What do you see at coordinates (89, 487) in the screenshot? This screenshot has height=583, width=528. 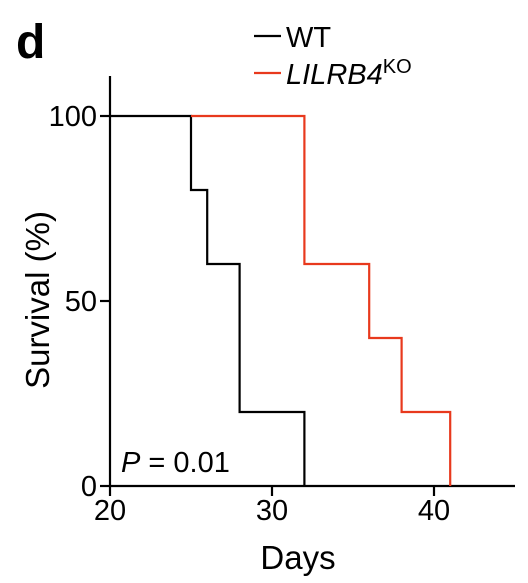 I see `y-tick-label: 0` at bounding box center [89, 487].